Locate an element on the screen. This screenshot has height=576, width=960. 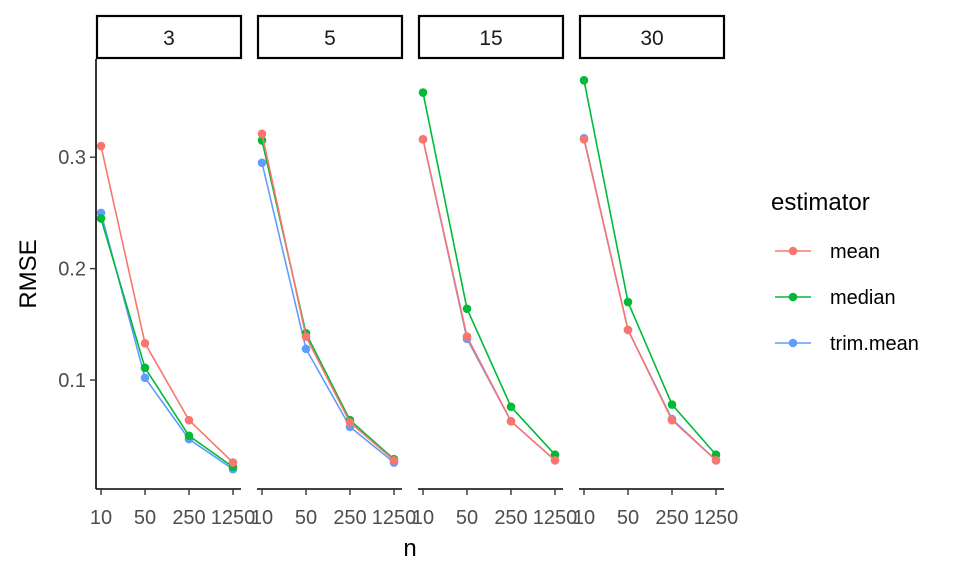
legend-item-mean: mean is located at coordinates (827, 252).